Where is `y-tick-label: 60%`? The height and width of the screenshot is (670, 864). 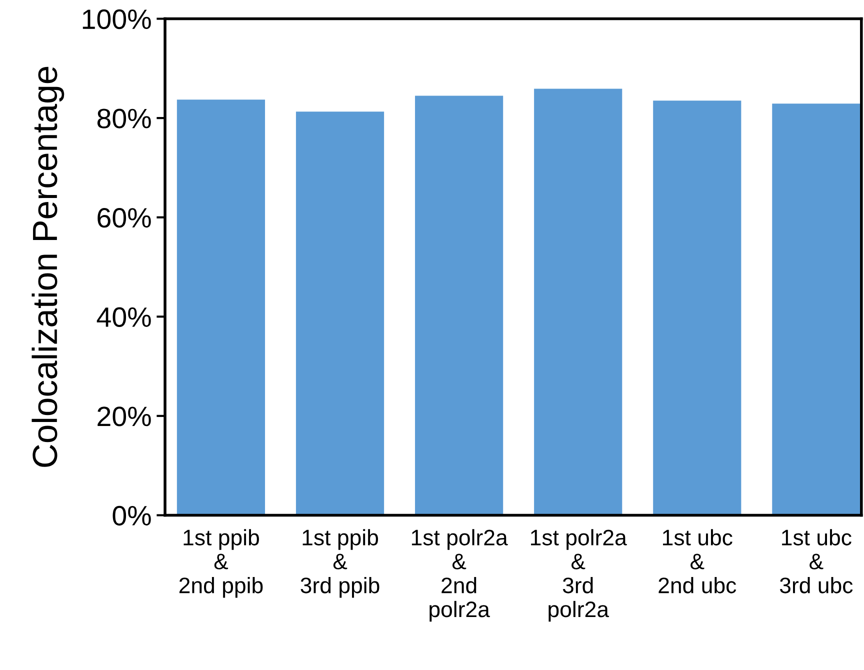
y-tick-label: 60% is located at coordinates (124, 218).